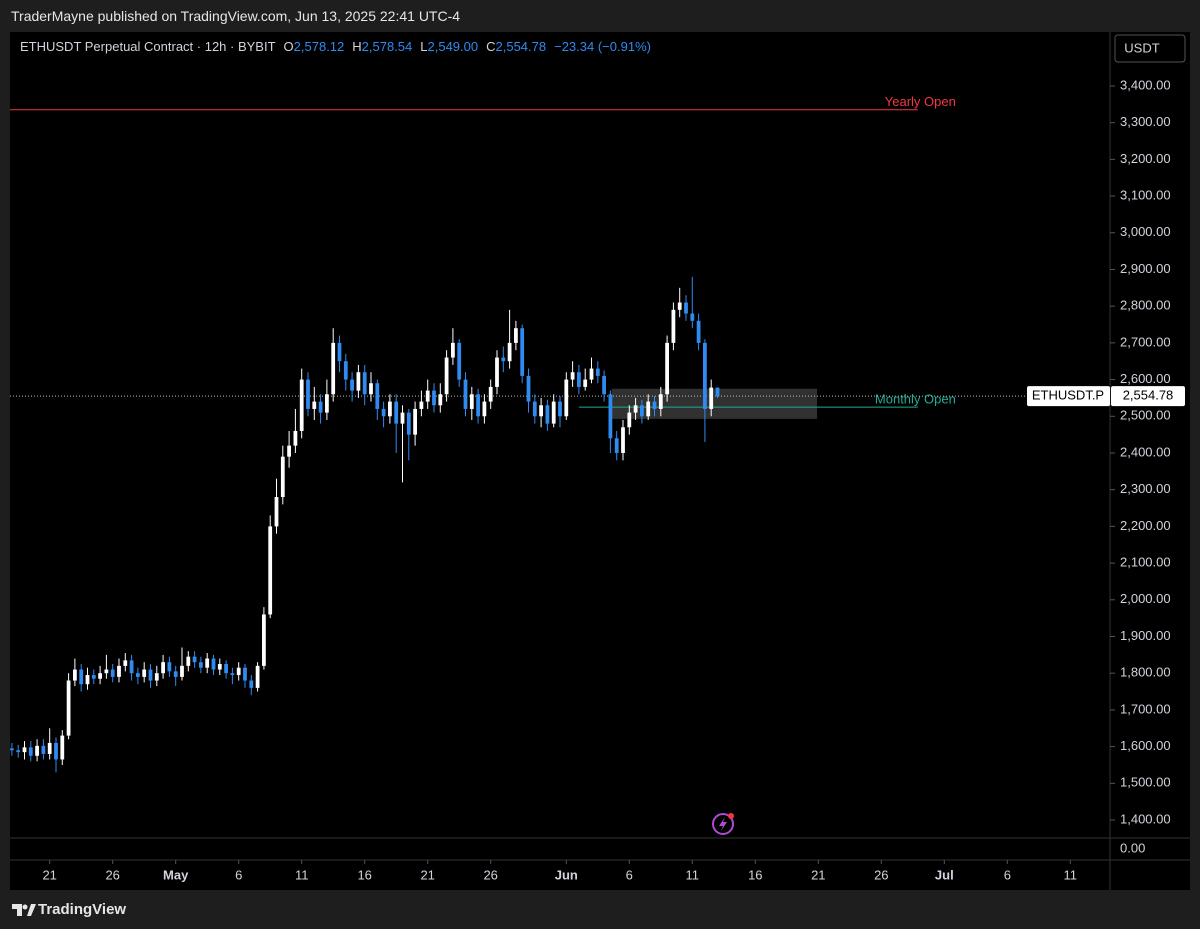 The width and height of the screenshot is (1200, 929). I want to click on price-zone, so click(714, 403).